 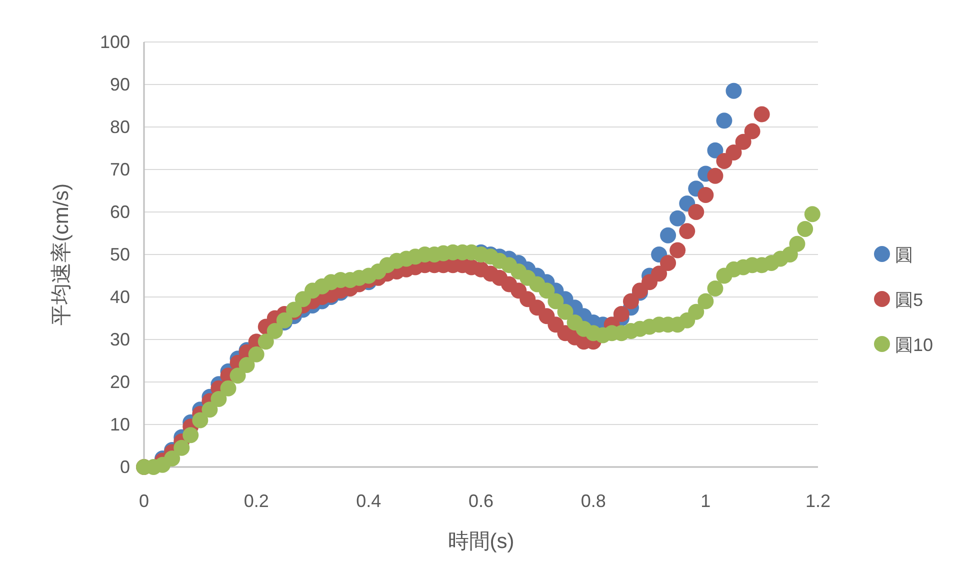 I want to click on y-tick-label: 80, so click(x=120, y=127).